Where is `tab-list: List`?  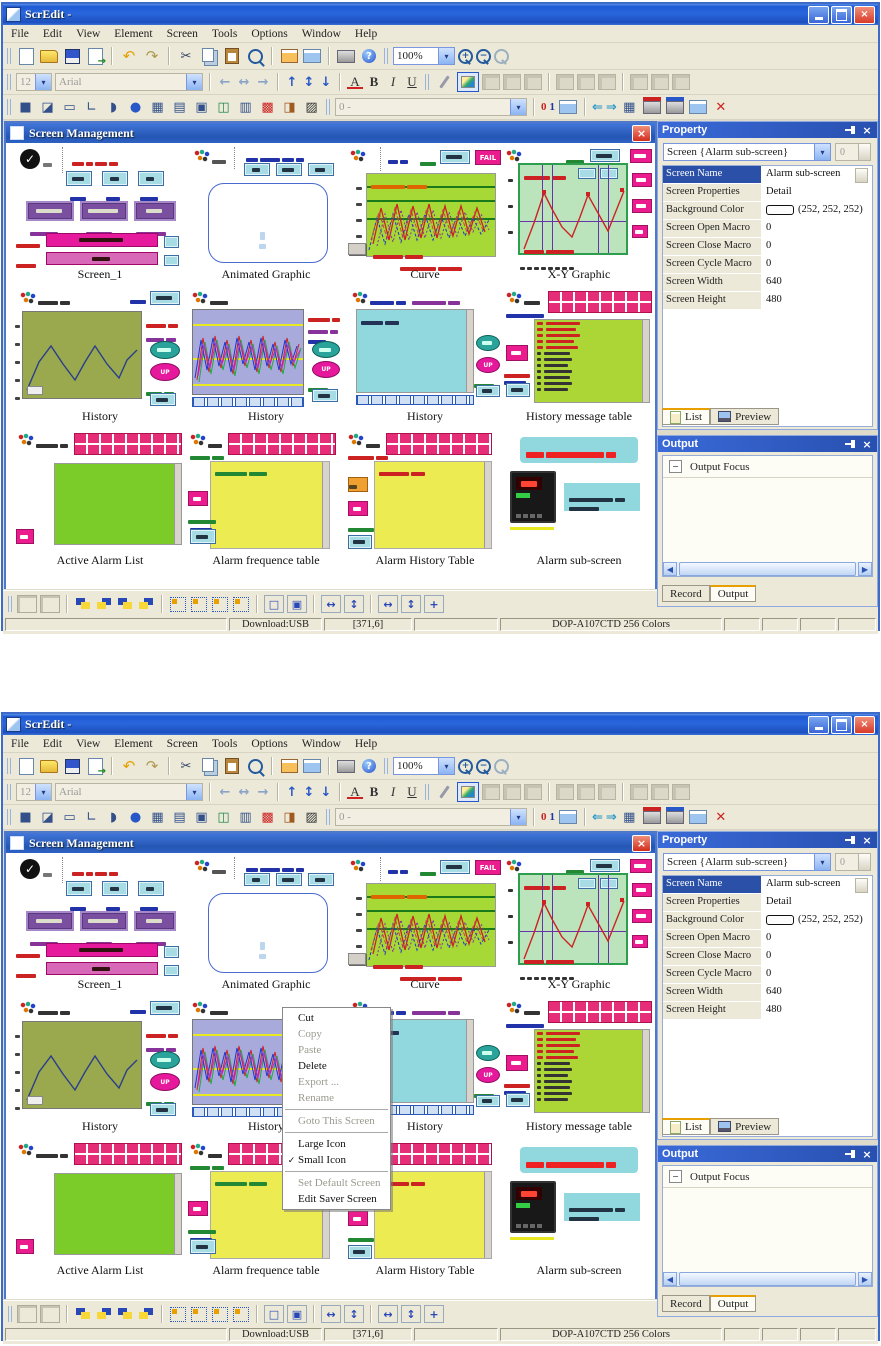 tab-list: List is located at coordinates (686, 1126).